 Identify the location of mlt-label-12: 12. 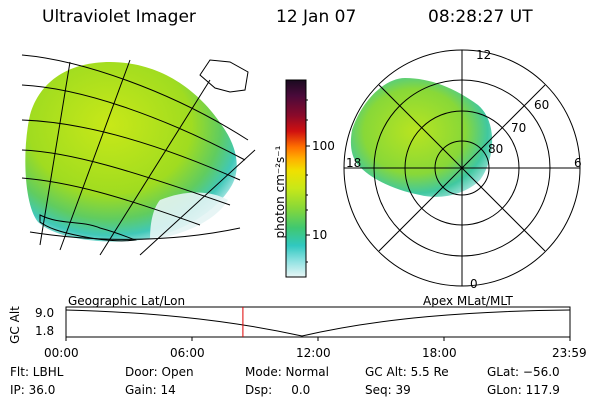
(484, 55).